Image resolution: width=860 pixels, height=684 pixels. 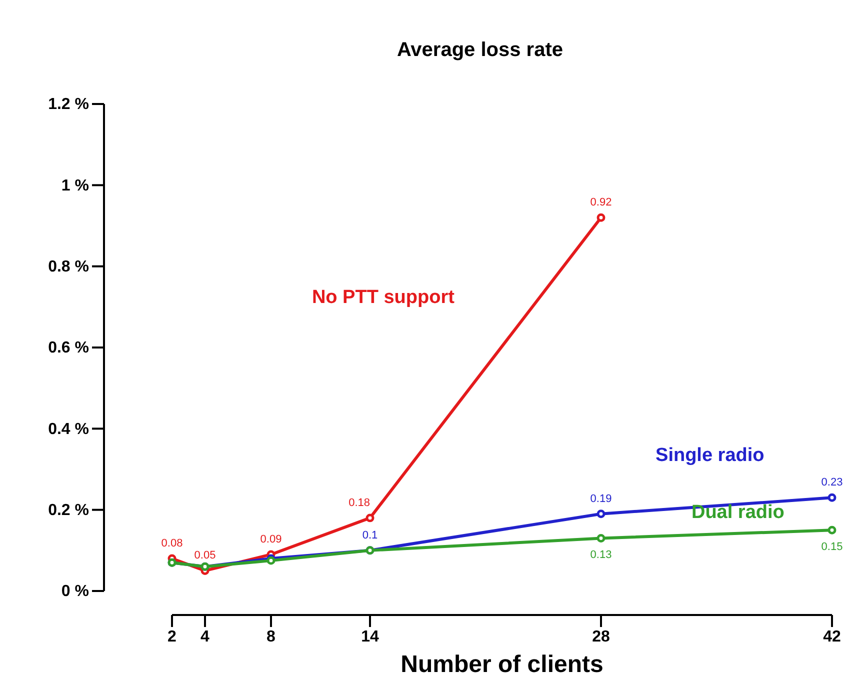 What do you see at coordinates (832, 482) in the screenshot?
I see `data-label: 0.23` at bounding box center [832, 482].